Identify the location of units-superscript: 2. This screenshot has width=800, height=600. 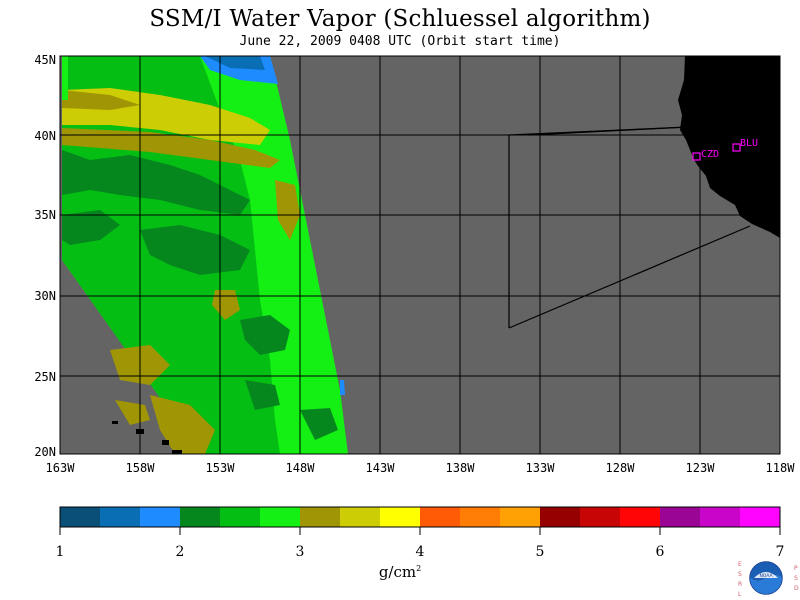
(419, 568).